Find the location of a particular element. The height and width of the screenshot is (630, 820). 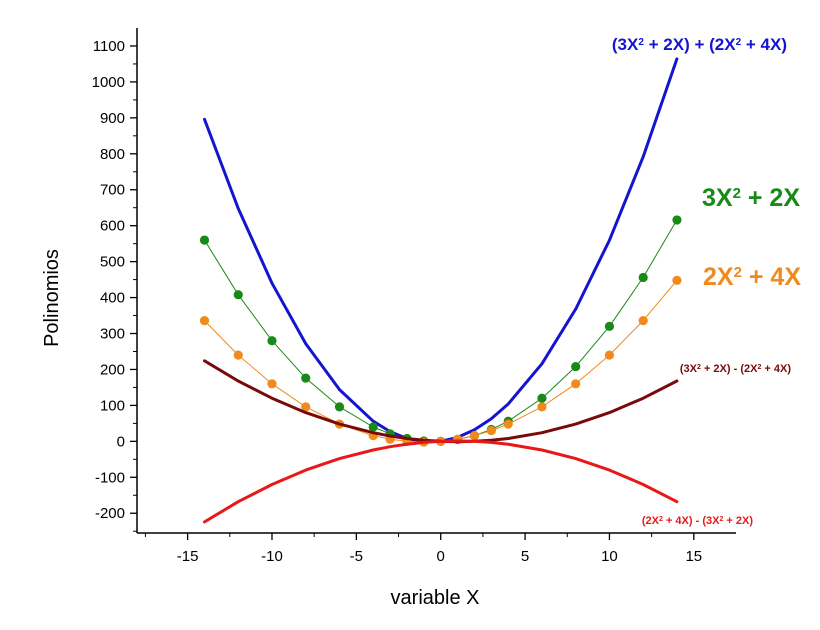

y-tick-label: 100 is located at coordinates (112, 405).